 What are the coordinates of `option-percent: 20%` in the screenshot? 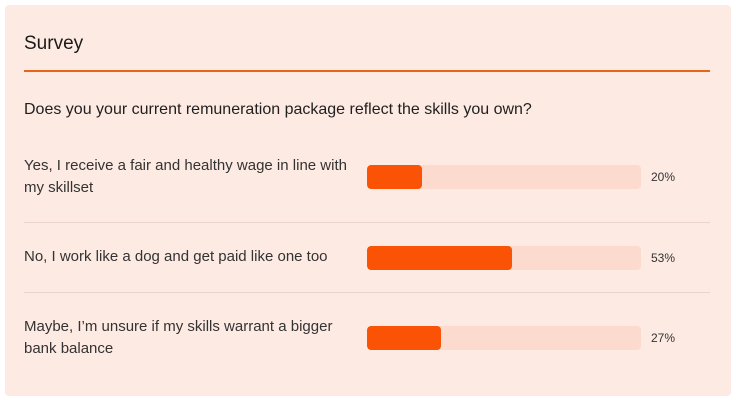 It's located at (663, 177).